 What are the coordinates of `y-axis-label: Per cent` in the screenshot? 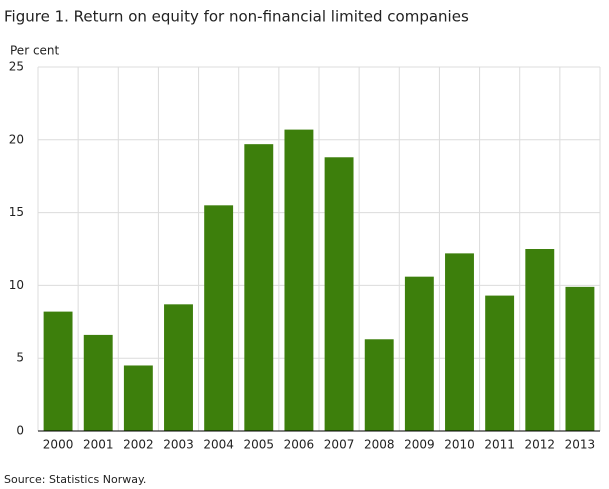 It's located at (35, 51).